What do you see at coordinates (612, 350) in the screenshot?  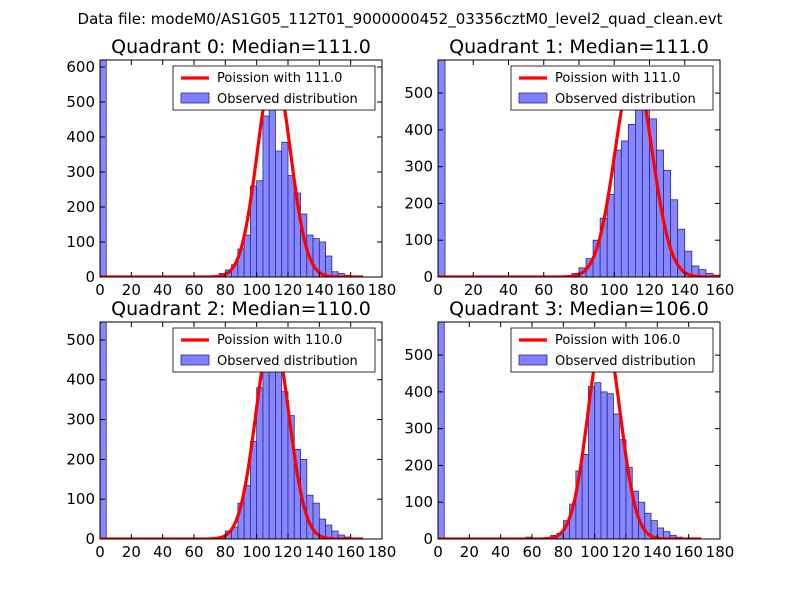 I see `legend: Poission with 106.0 Observed distribution` at bounding box center [612, 350].